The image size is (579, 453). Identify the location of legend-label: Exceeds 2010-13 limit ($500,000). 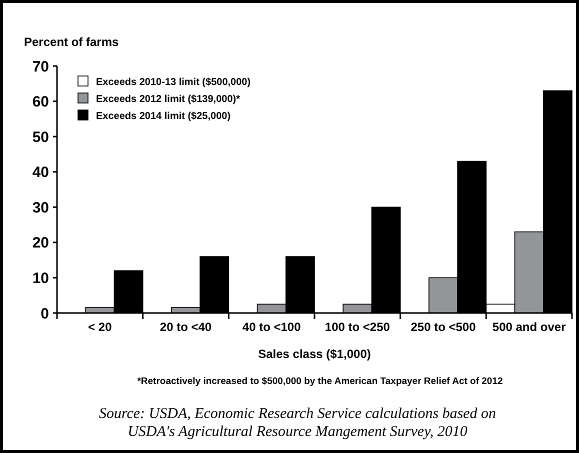
(173, 82).